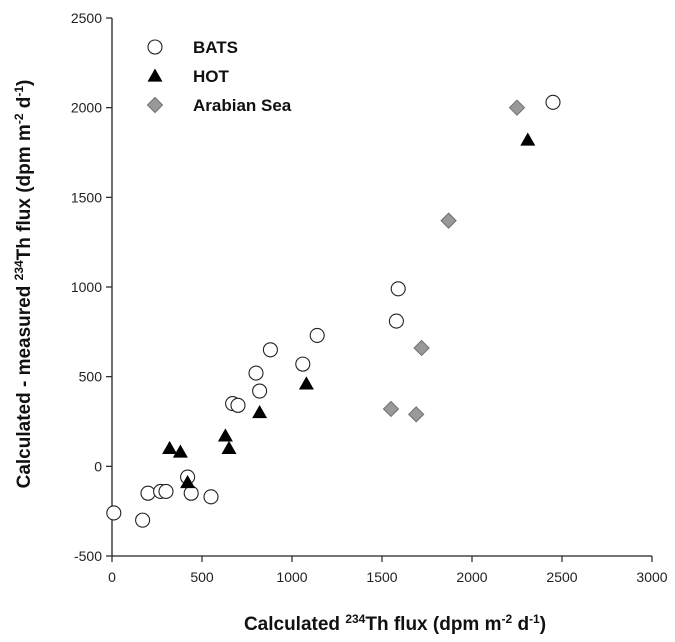 Image resolution: width=675 pixels, height=642 pixels. Describe the element at coordinates (86, 197) in the screenshot. I see `y-tick-label: 1500` at that location.